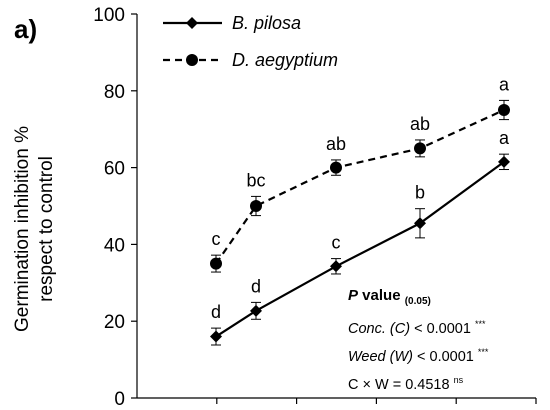  Describe the element at coordinates (406, 383) in the screenshot. I see `p-value-row-interaction: C × W = 0.4518 ns` at that location.